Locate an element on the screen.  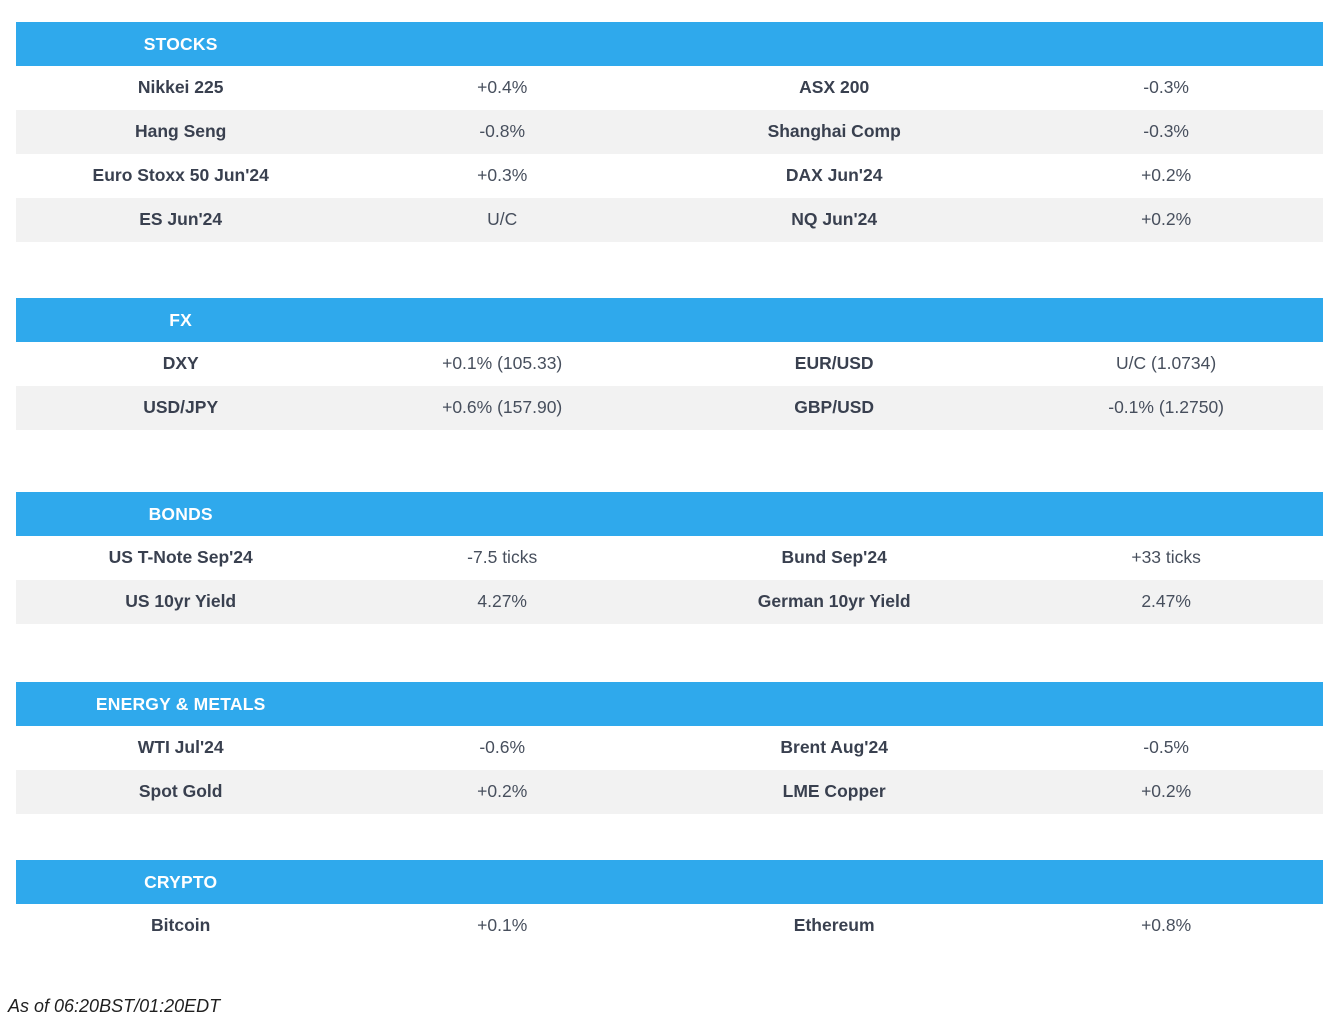
instrument-value: +0.1% is located at coordinates (502, 925).